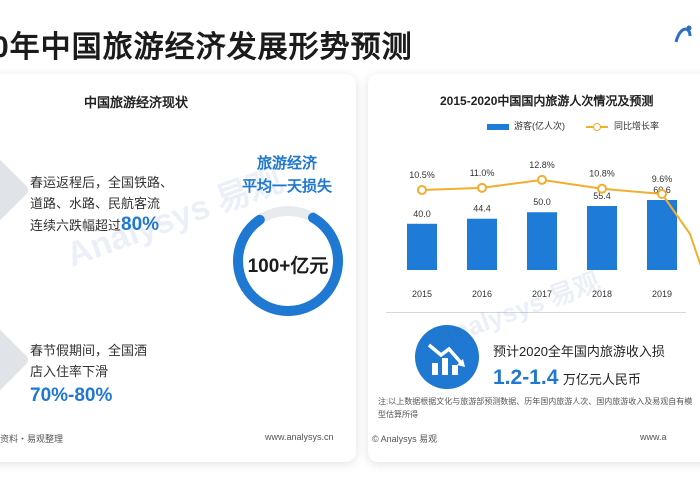  What do you see at coordinates (637, 126) in the screenshot?
I see `legend-label-line: 同比增长率` at bounding box center [637, 126].